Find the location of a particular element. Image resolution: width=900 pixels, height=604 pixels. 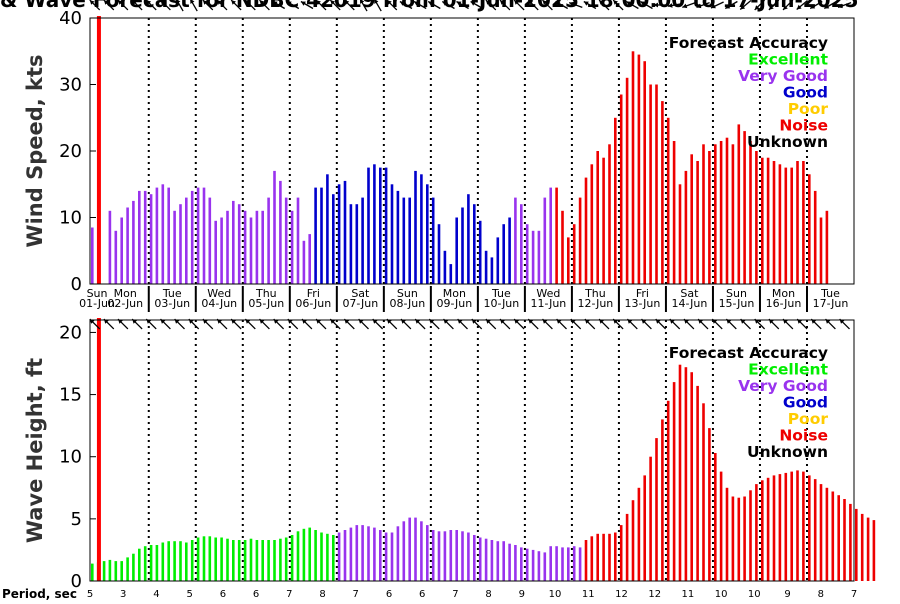

day-date-label: 02-Jun is located at coordinates (125, 303).